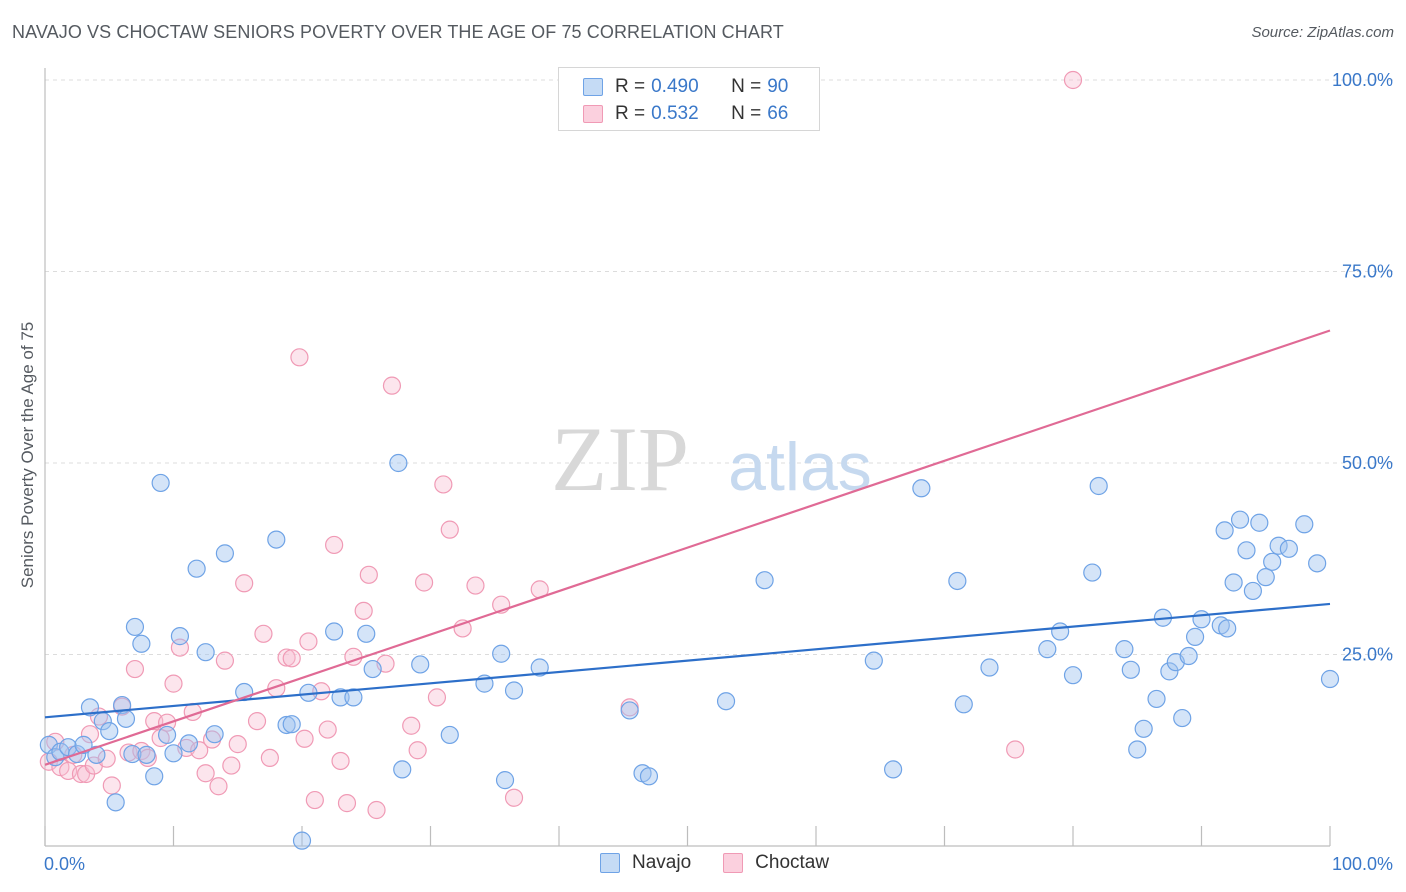 This screenshot has height=892, width=1406. What do you see at coordinates (685, 87) in the screenshot?
I see `legend-row-navajo: R = 0.490 N = 90` at bounding box center [685, 87].